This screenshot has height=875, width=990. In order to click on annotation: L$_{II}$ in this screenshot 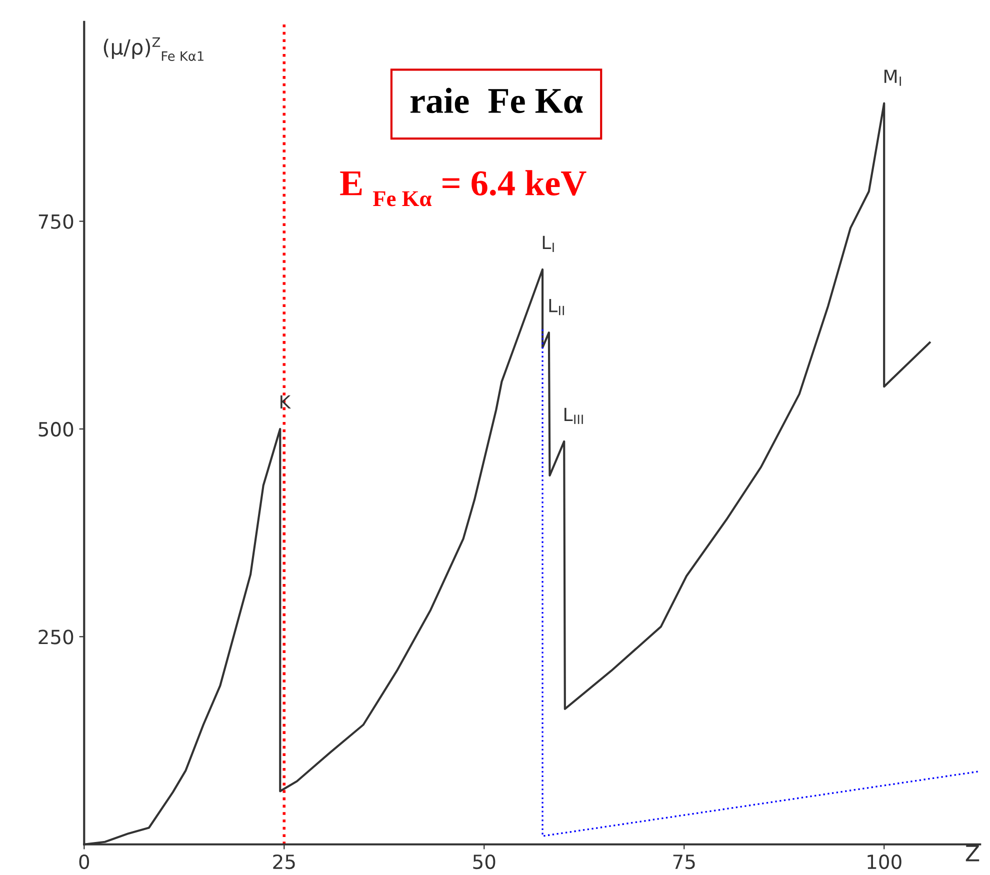, I will do `click(556, 307)`.